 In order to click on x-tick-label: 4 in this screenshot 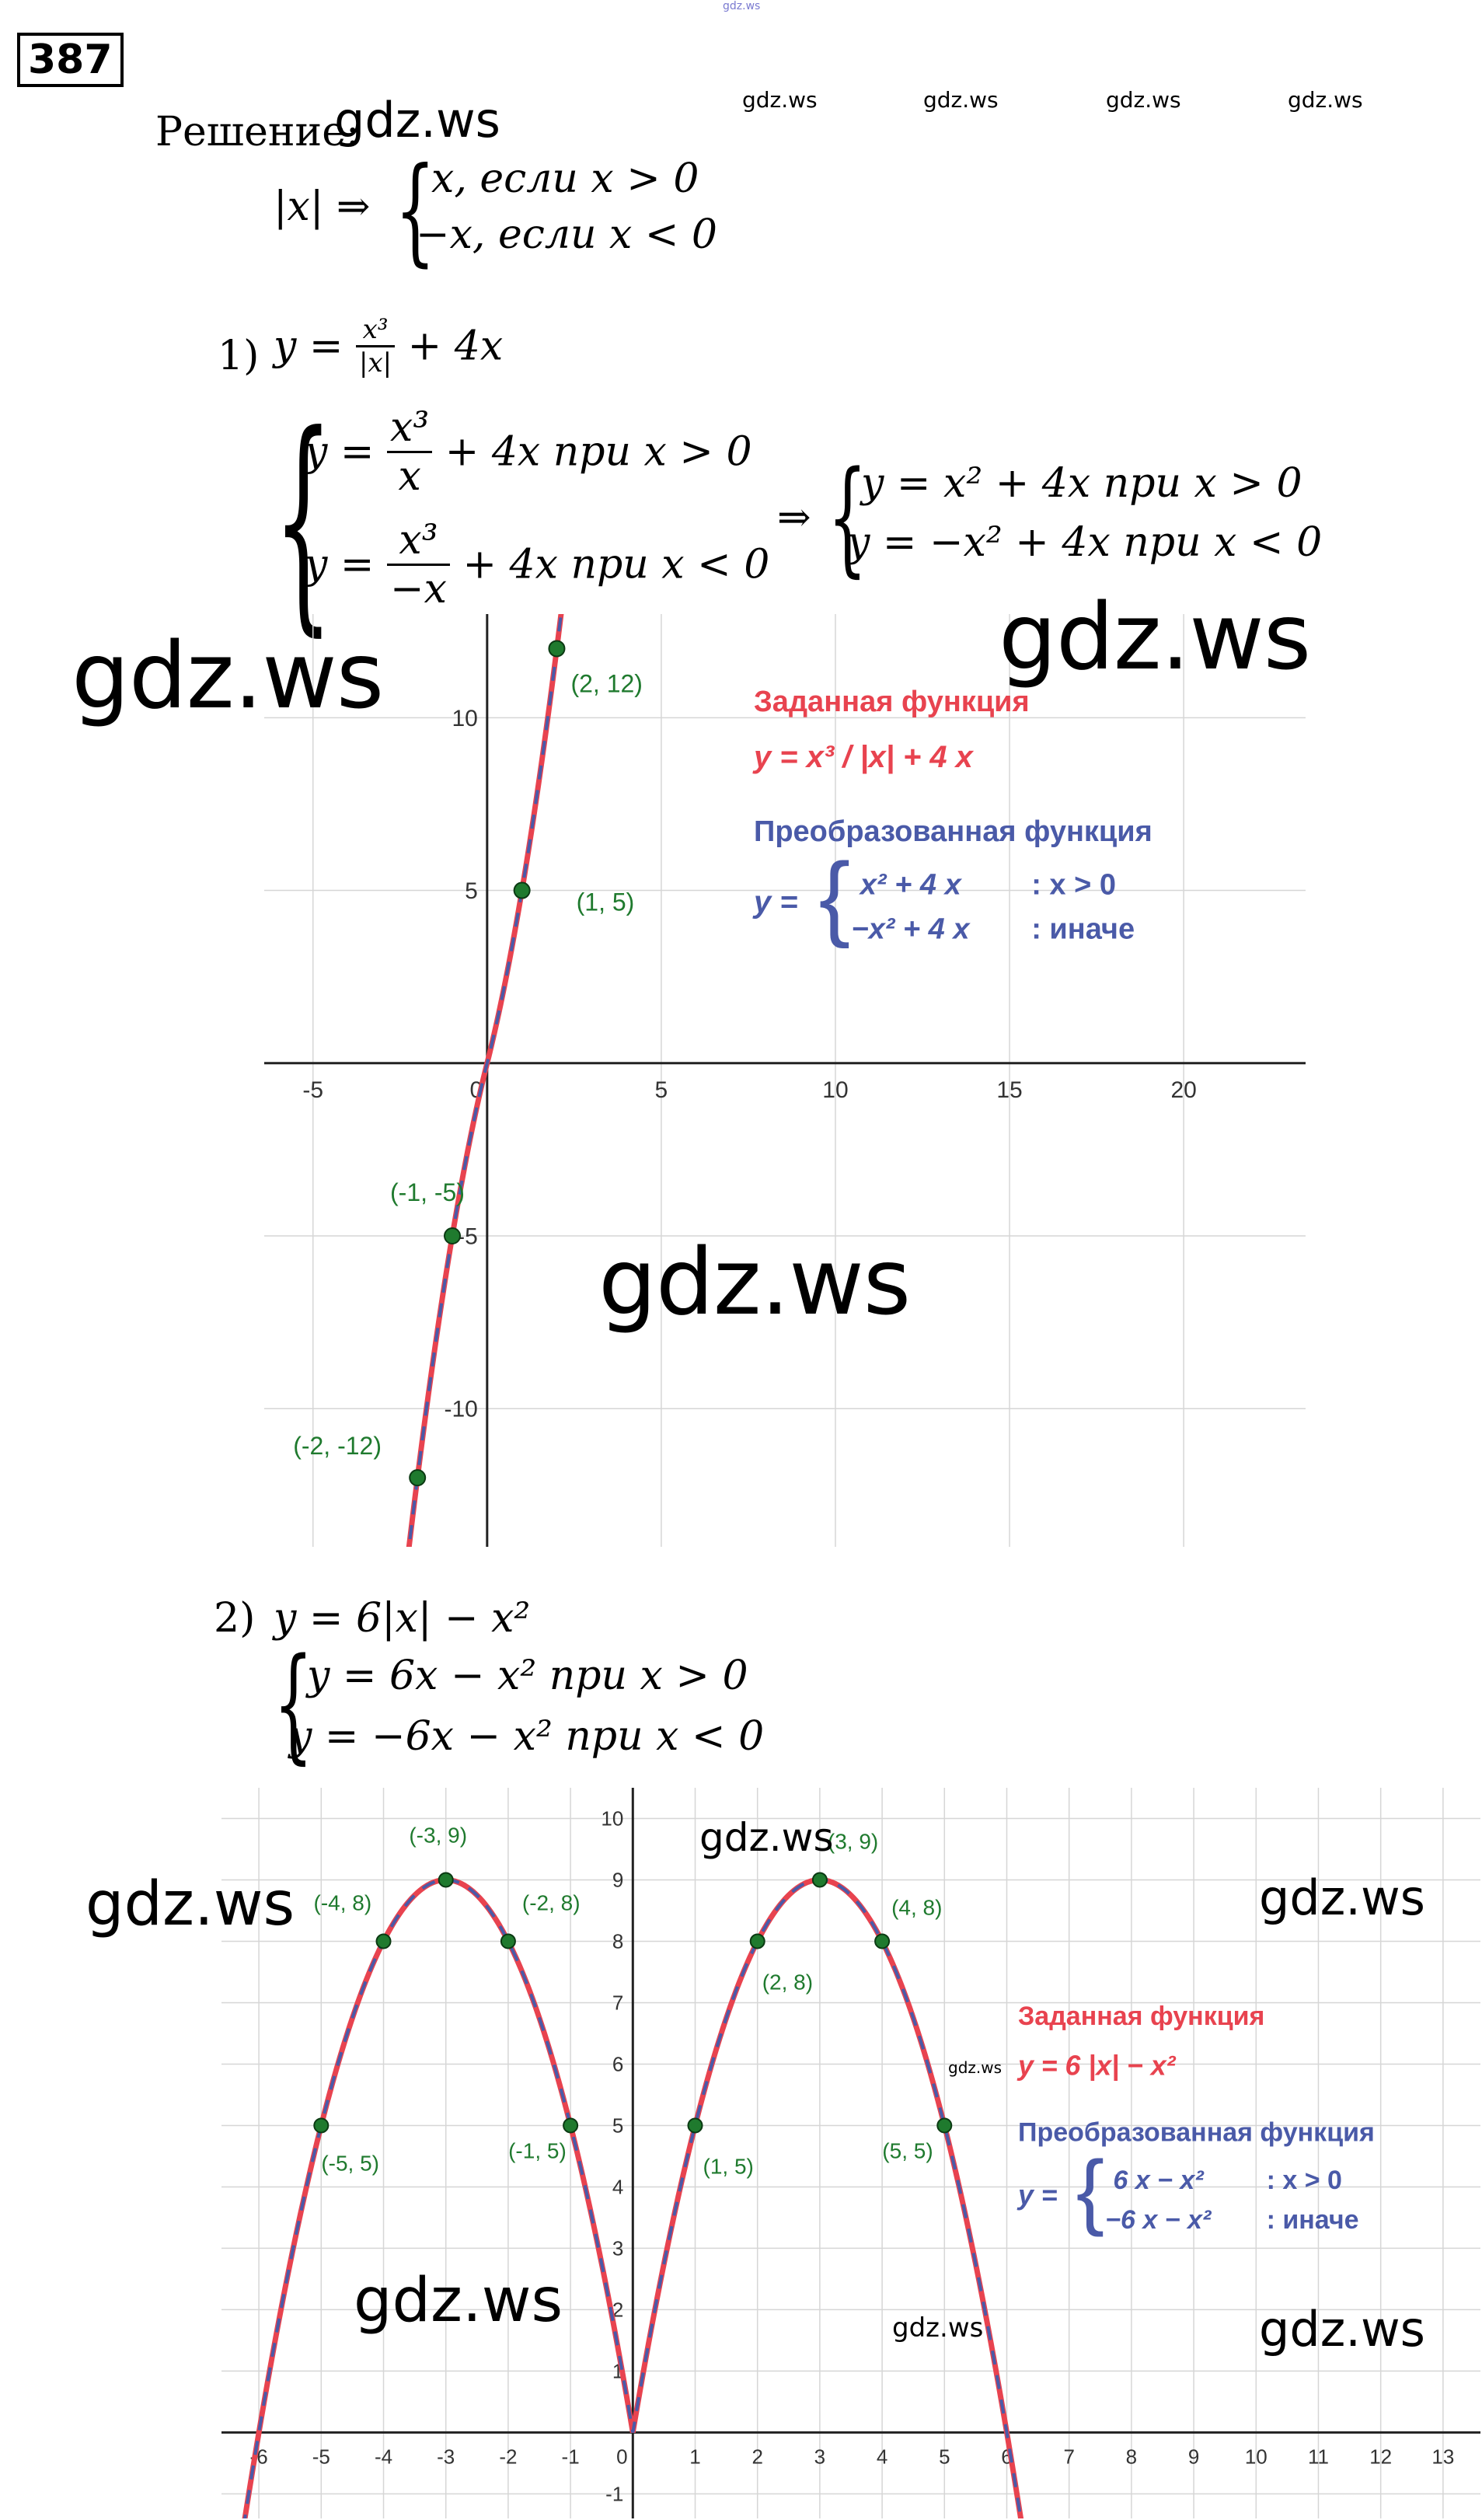, I will do `click(882, 2456)`.